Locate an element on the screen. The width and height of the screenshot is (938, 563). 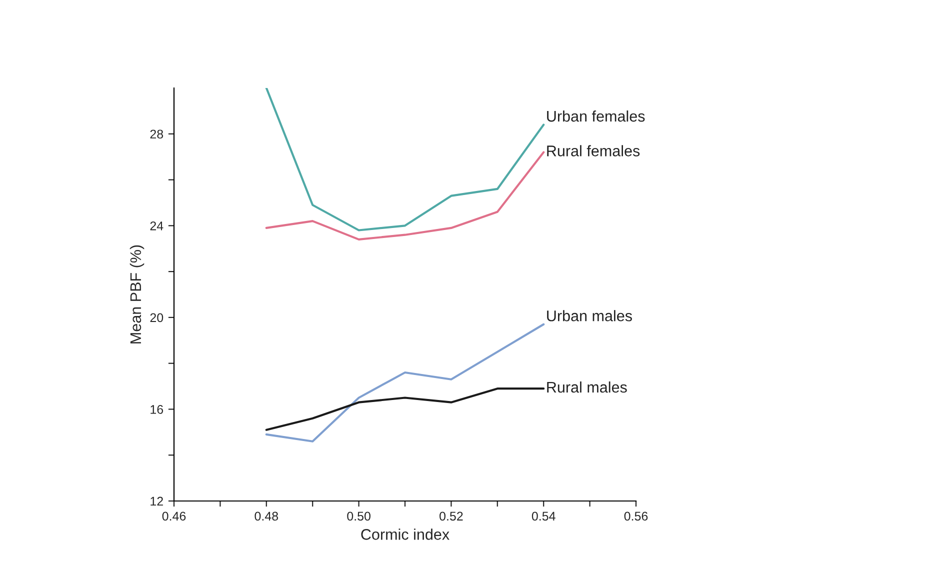
series-label: Rural males is located at coordinates (587, 387).